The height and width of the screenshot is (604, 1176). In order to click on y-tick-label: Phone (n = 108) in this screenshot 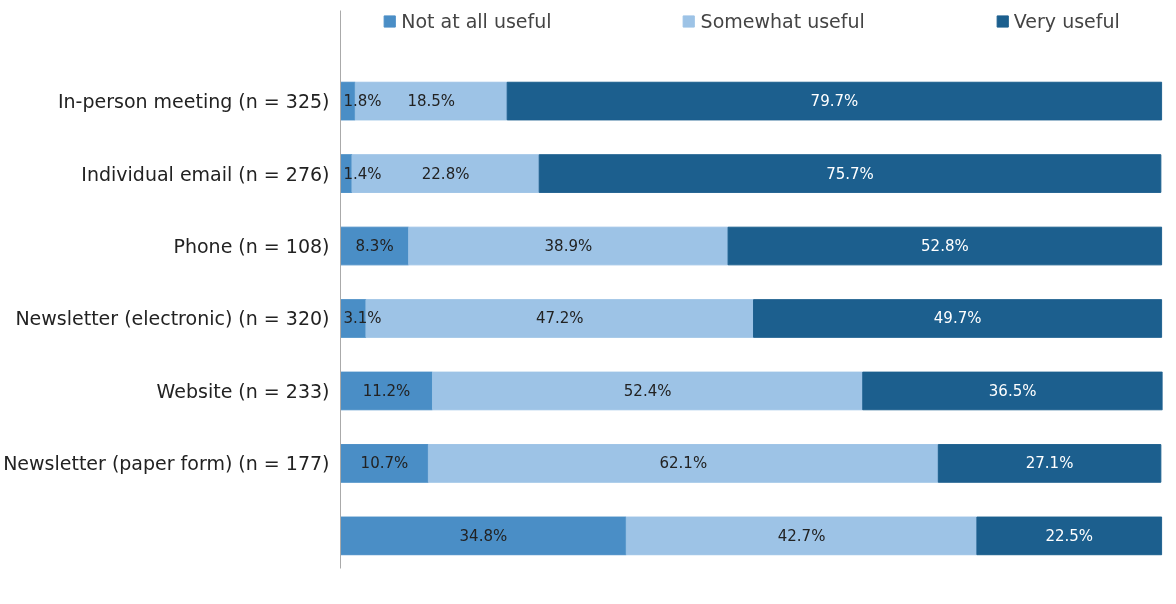, I will do `click(251, 246)`.